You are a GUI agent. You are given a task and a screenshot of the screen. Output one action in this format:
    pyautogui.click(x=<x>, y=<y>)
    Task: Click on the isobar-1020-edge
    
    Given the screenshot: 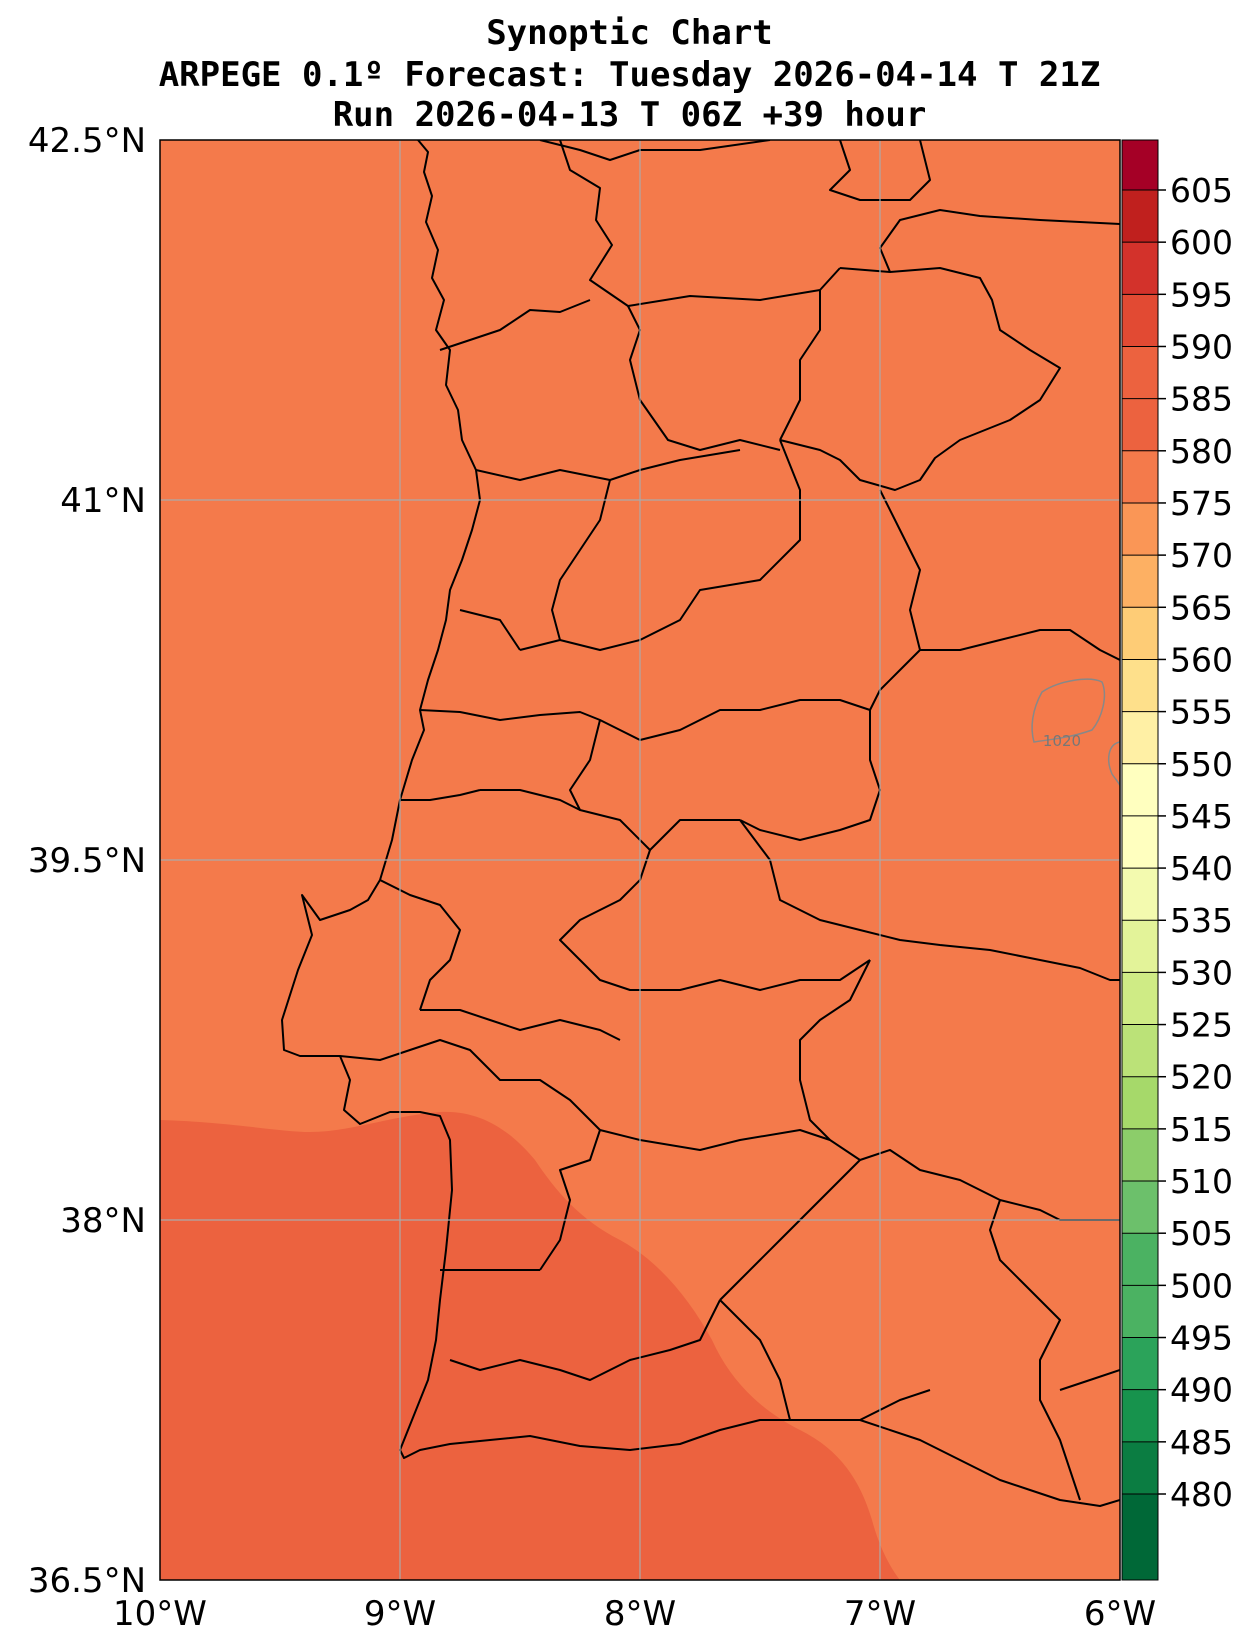 What is the action you would take?
    pyautogui.click(x=1113, y=764)
    